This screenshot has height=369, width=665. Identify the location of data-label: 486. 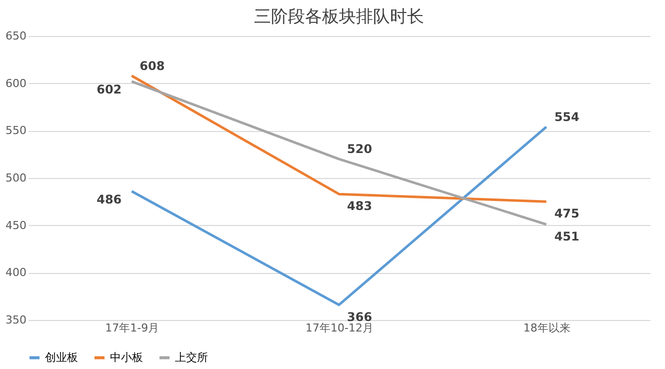
(109, 199).